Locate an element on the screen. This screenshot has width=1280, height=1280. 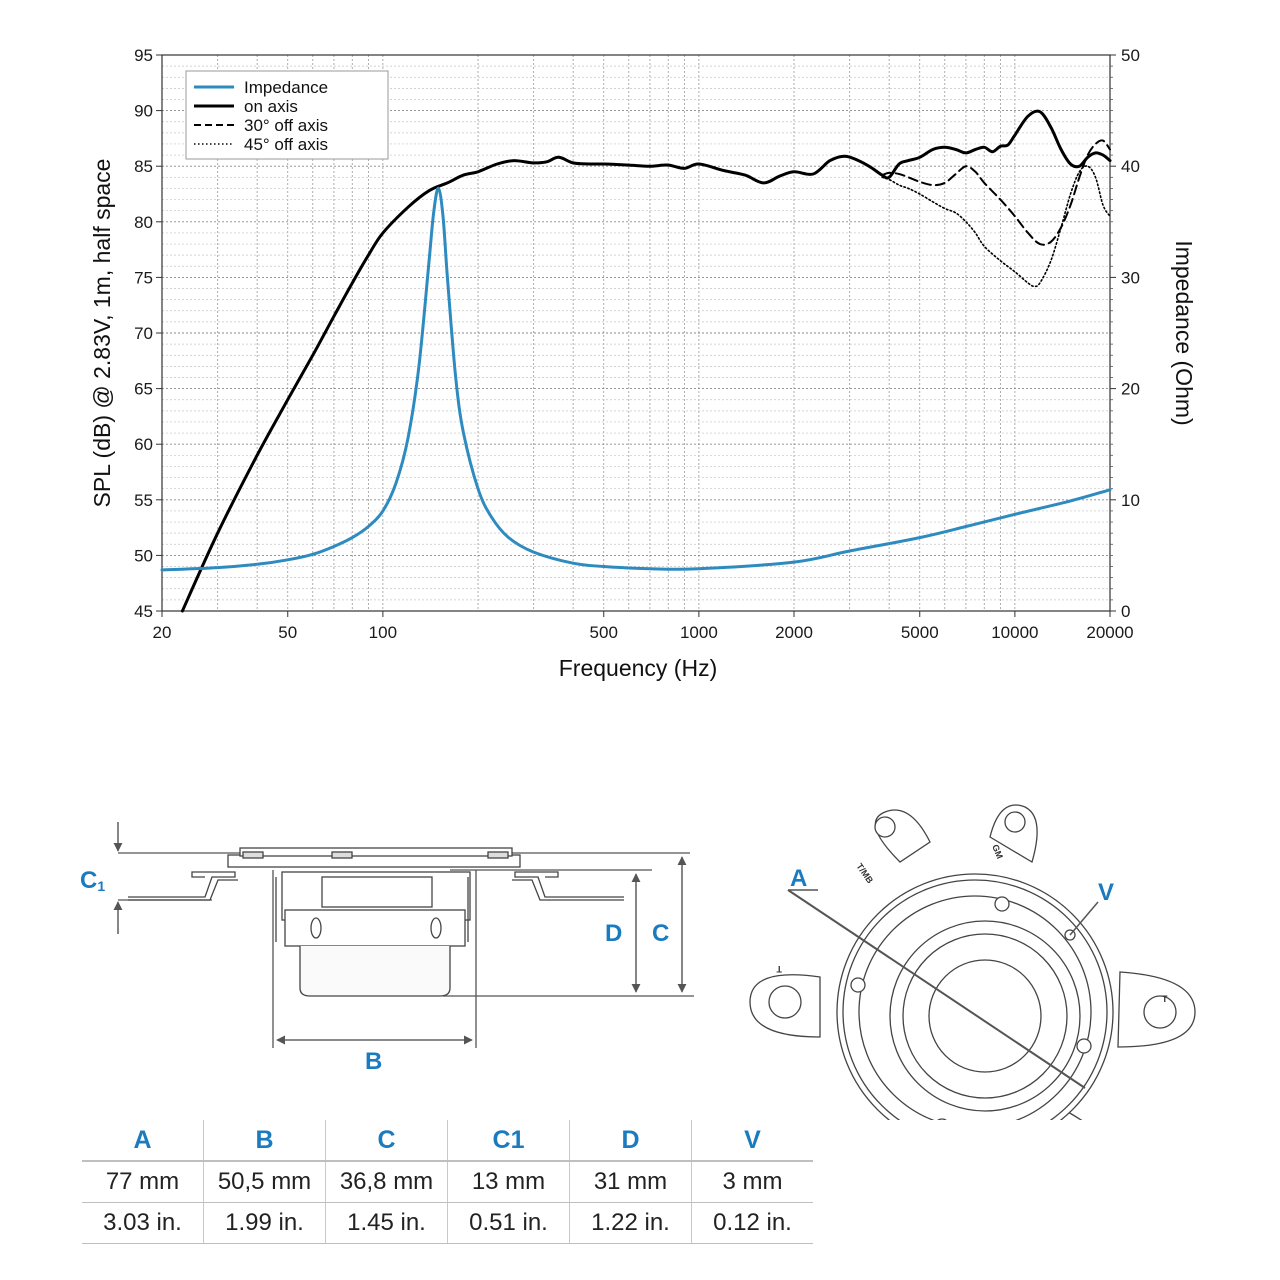
x-tick-label: 10000 is located at coordinates (1014, 632).